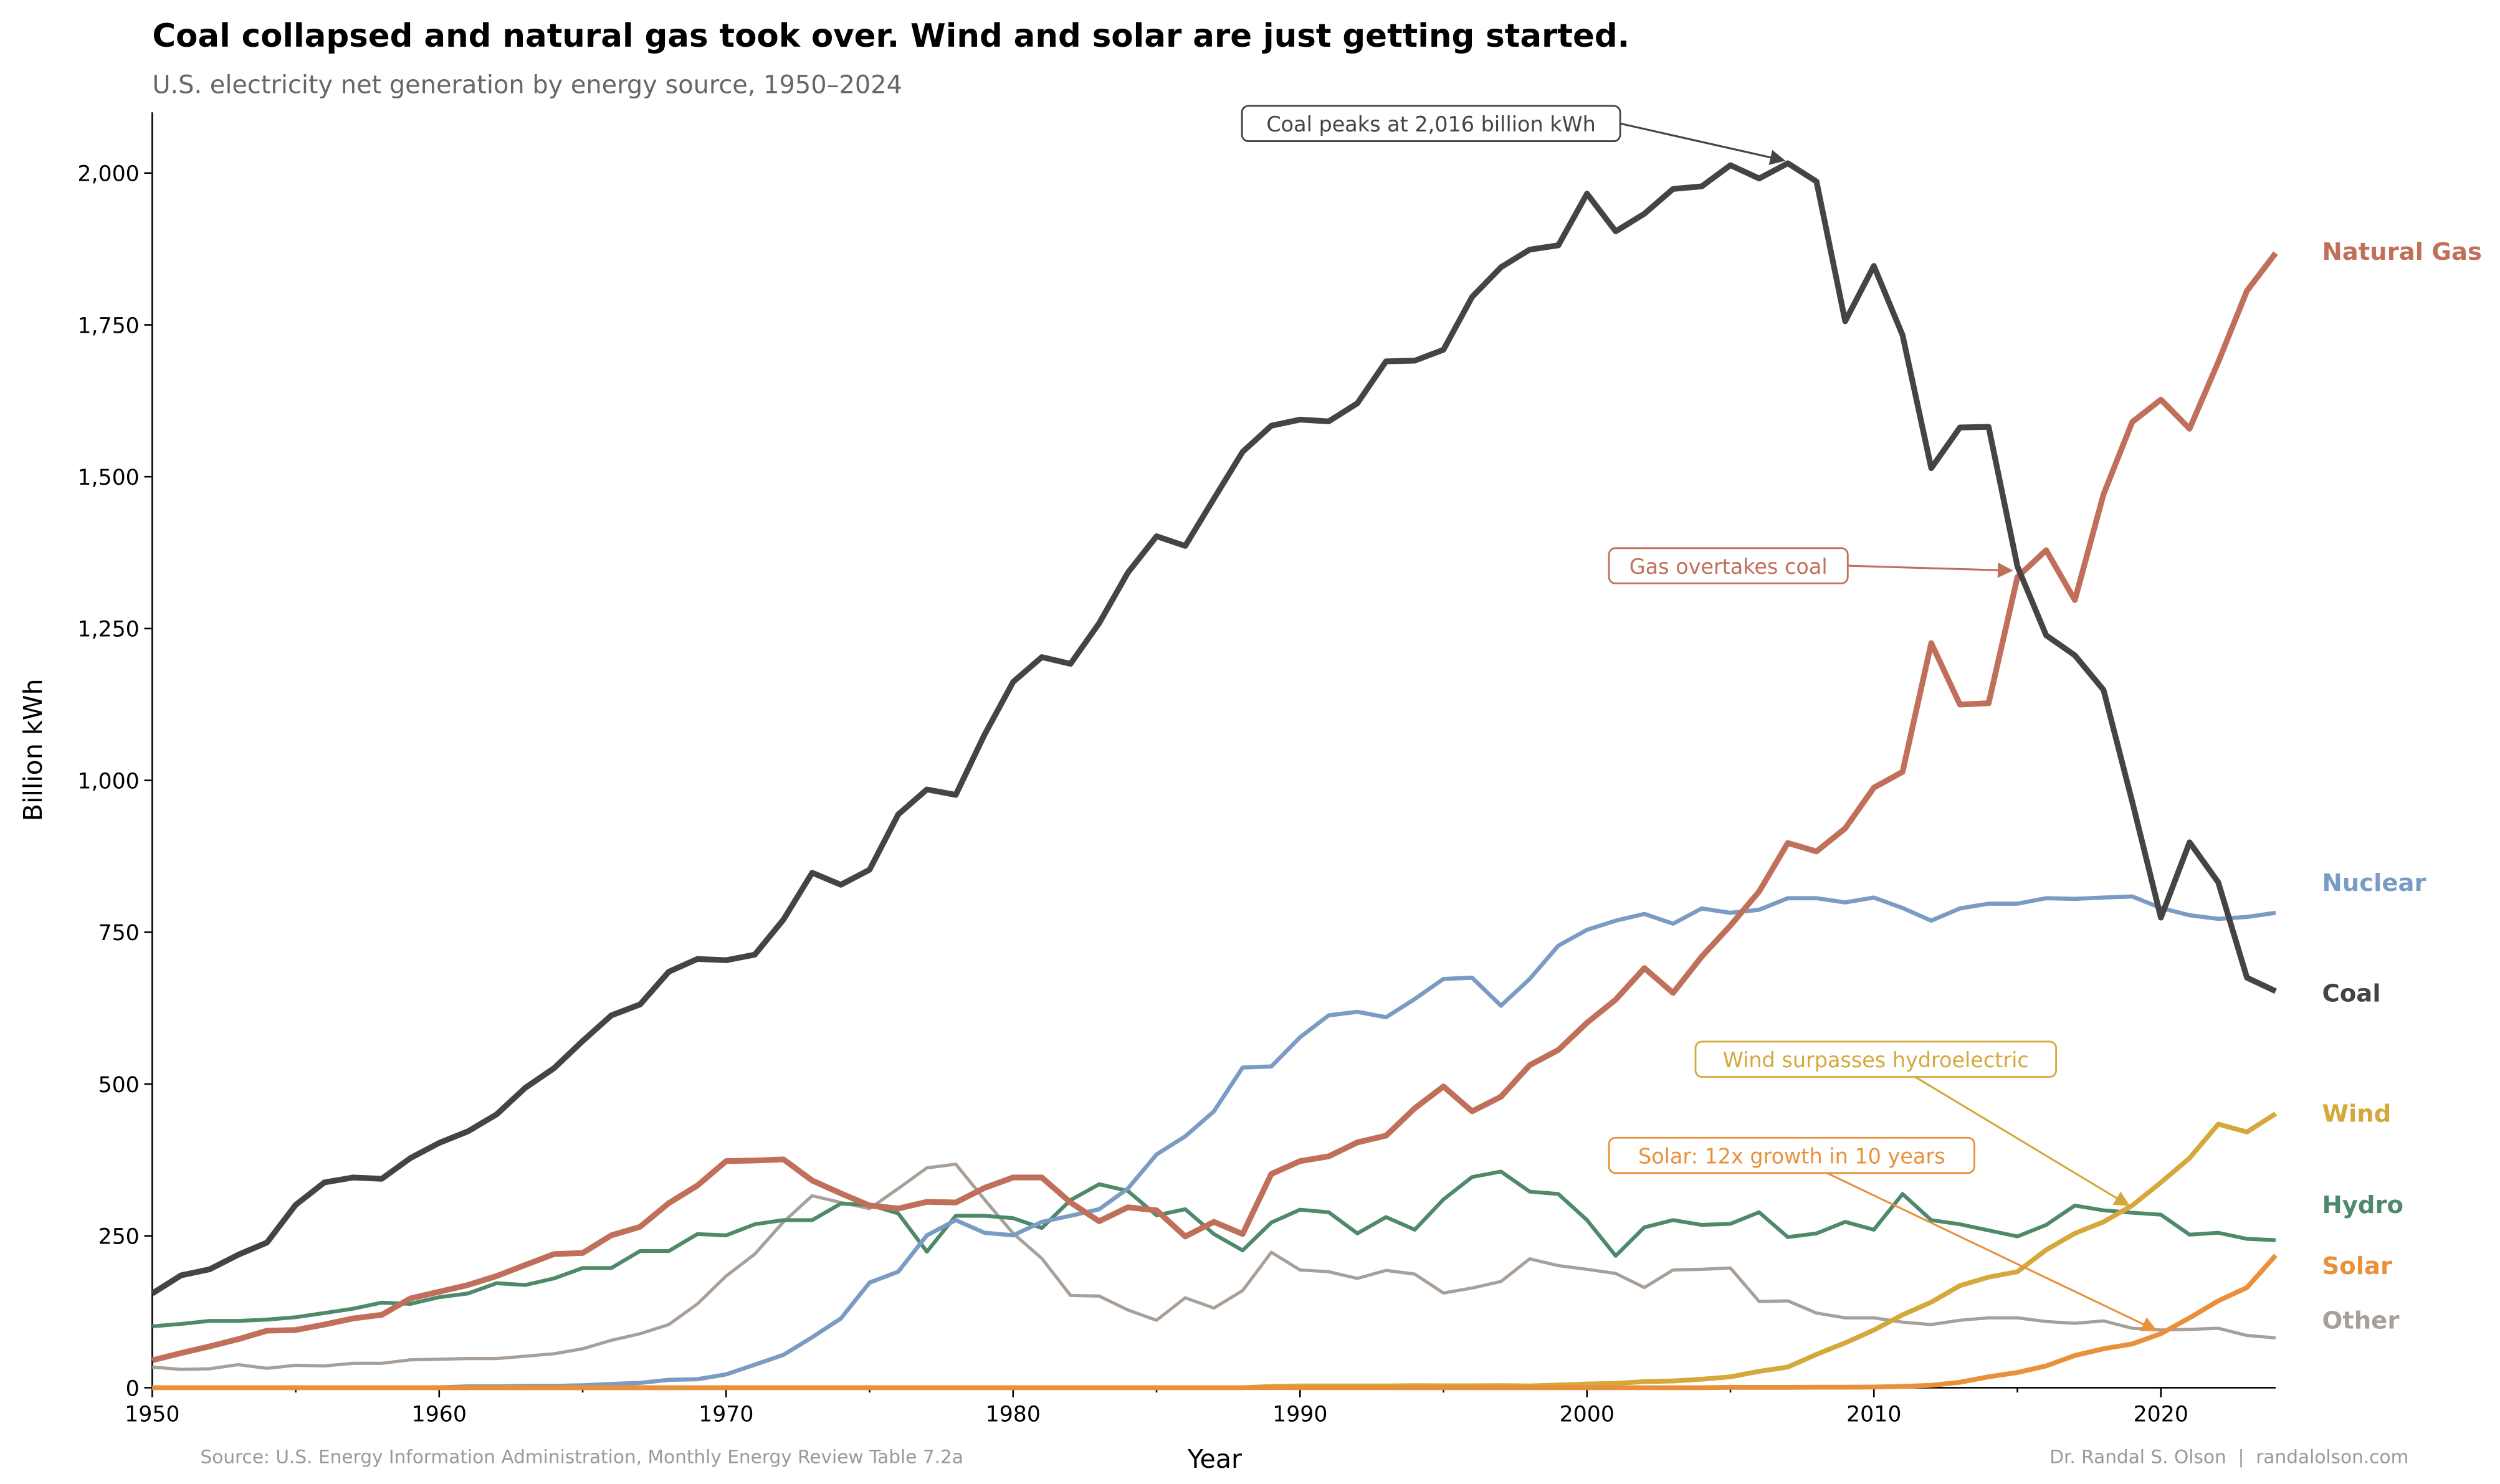 This screenshot has height=1484, width=2500. I want to click on series-label-wind: Wind, so click(2357, 1114).